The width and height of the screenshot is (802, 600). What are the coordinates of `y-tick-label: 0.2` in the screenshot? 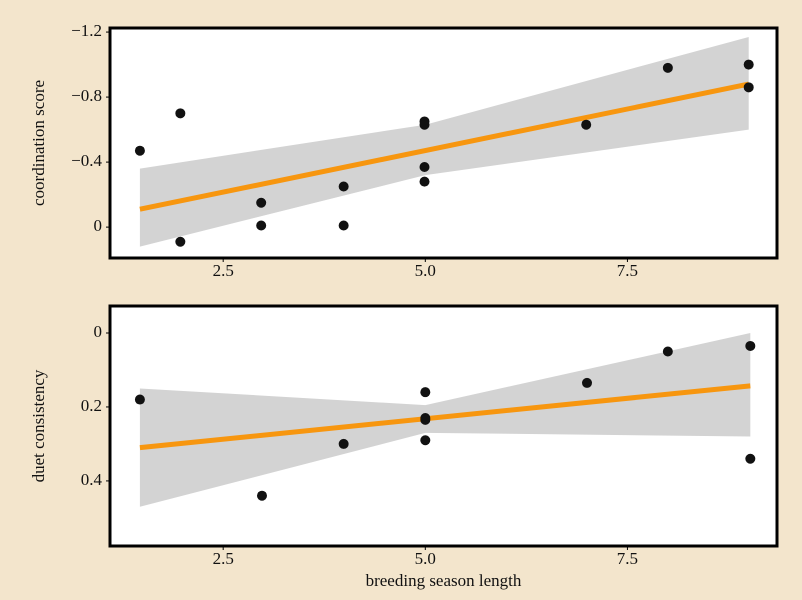 It's located at (91, 405).